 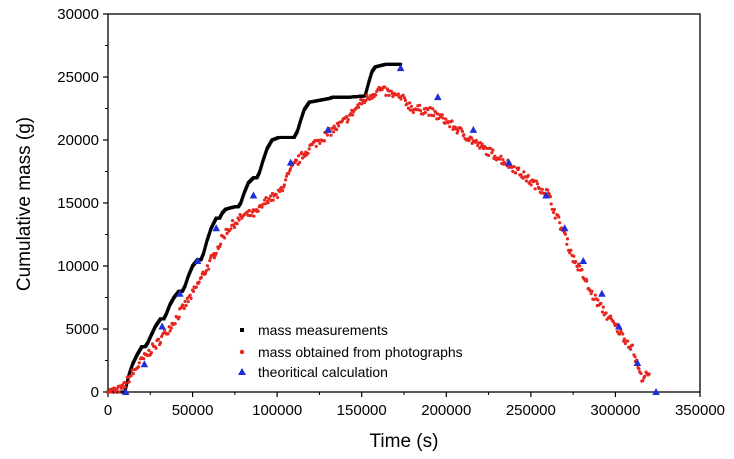 What do you see at coordinates (24, 204) in the screenshot?
I see `y-axis-title: Cumulative mass (g)` at bounding box center [24, 204].